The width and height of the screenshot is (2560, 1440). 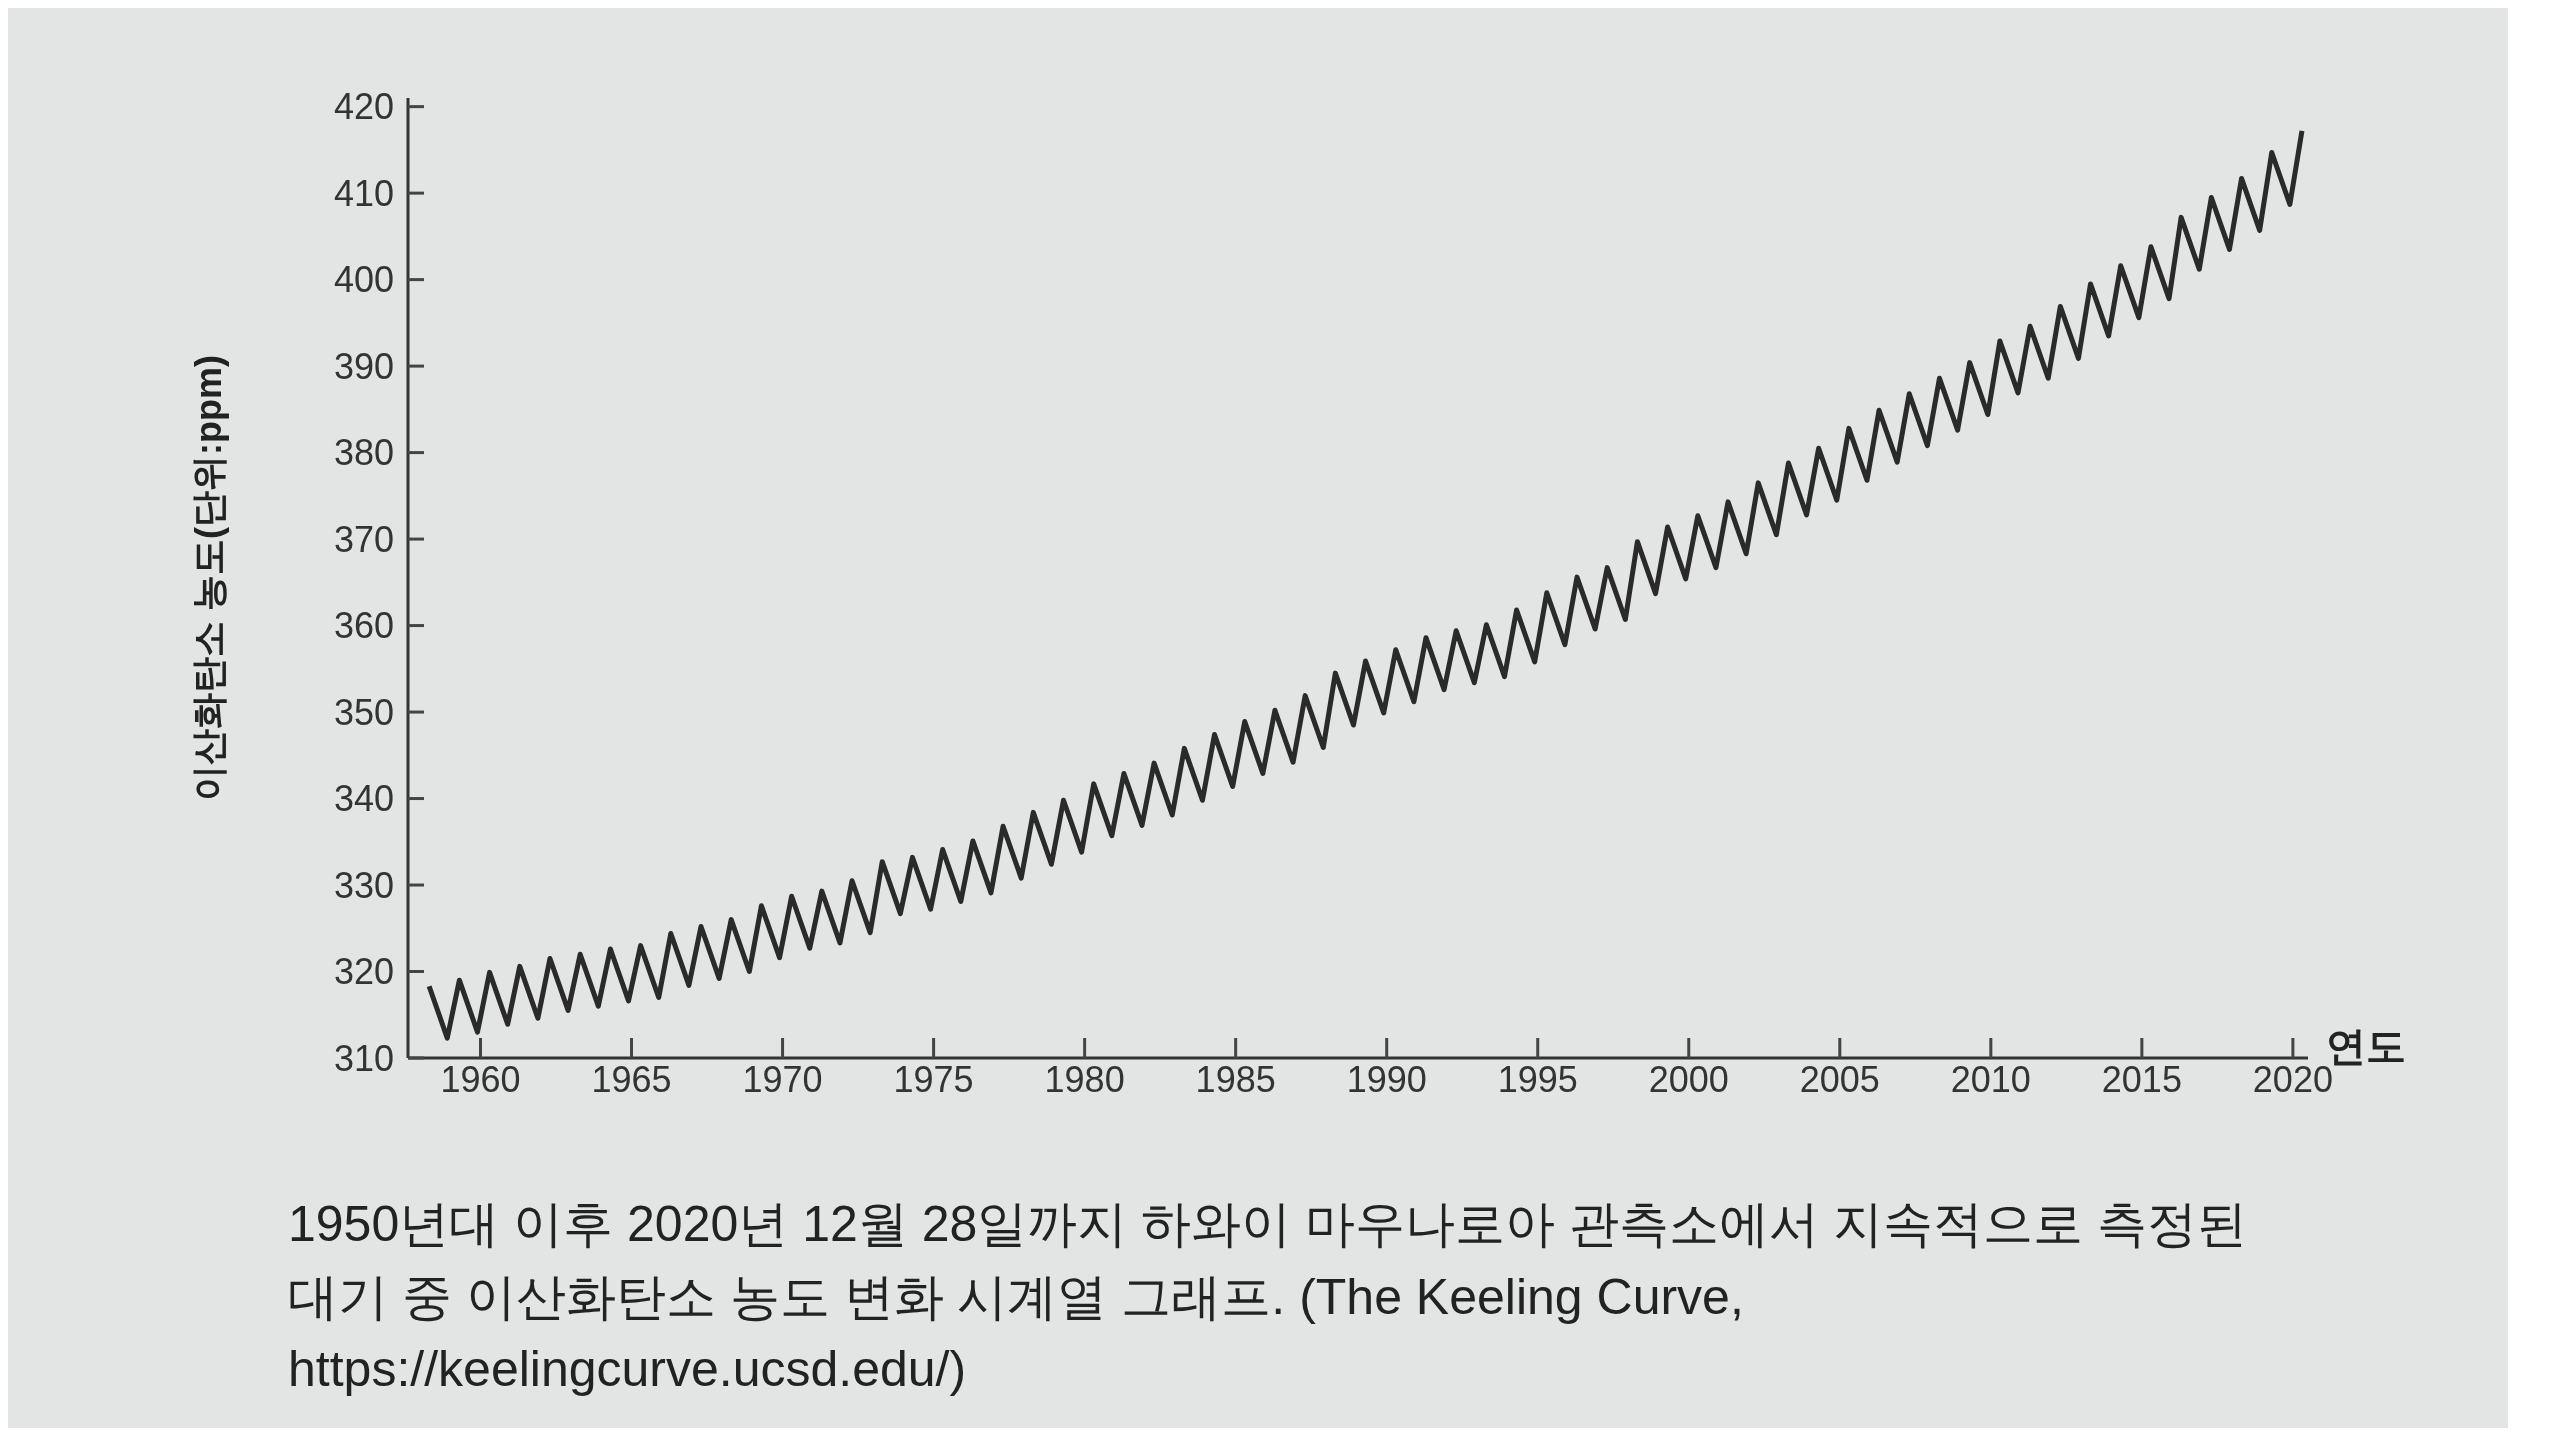 What do you see at coordinates (1537, 1079) in the screenshot?
I see `x-tick-label: 1995` at bounding box center [1537, 1079].